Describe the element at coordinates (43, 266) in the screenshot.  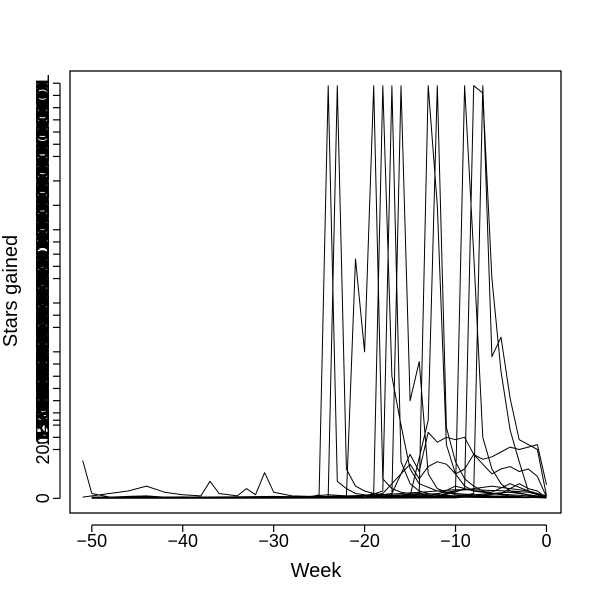
I see `y-tick-label-overlap: 1000000000000000000` at that location.